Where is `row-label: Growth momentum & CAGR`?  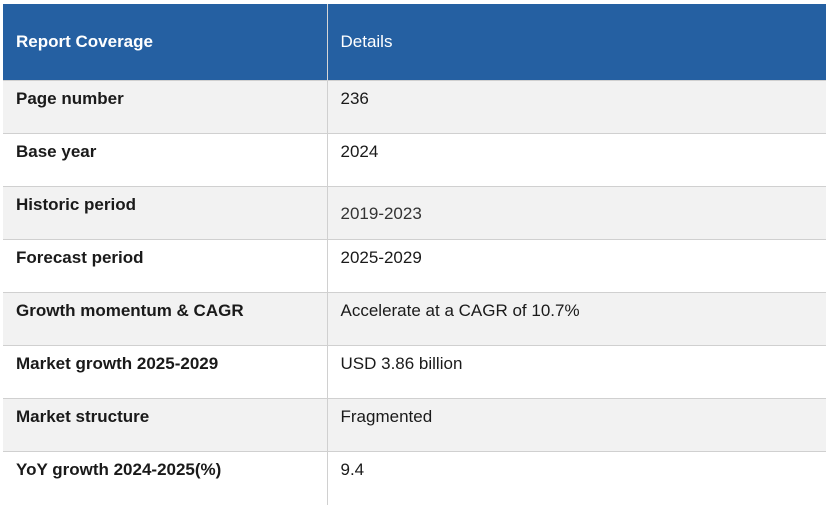 row-label: Growth momentum & CAGR is located at coordinates (165, 319).